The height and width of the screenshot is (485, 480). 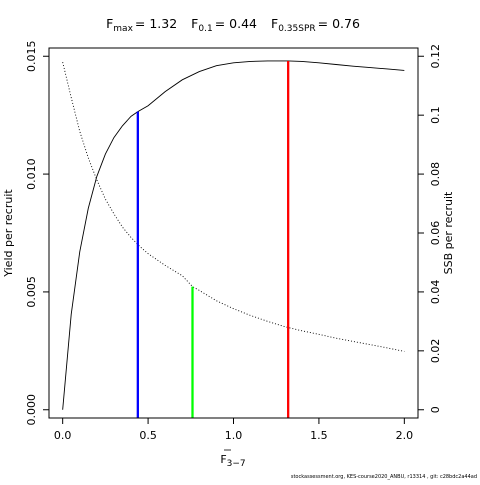 What do you see at coordinates (296, 29) in the screenshot?
I see `title-fspr-sub: 0.35SPR` at bounding box center [296, 29].